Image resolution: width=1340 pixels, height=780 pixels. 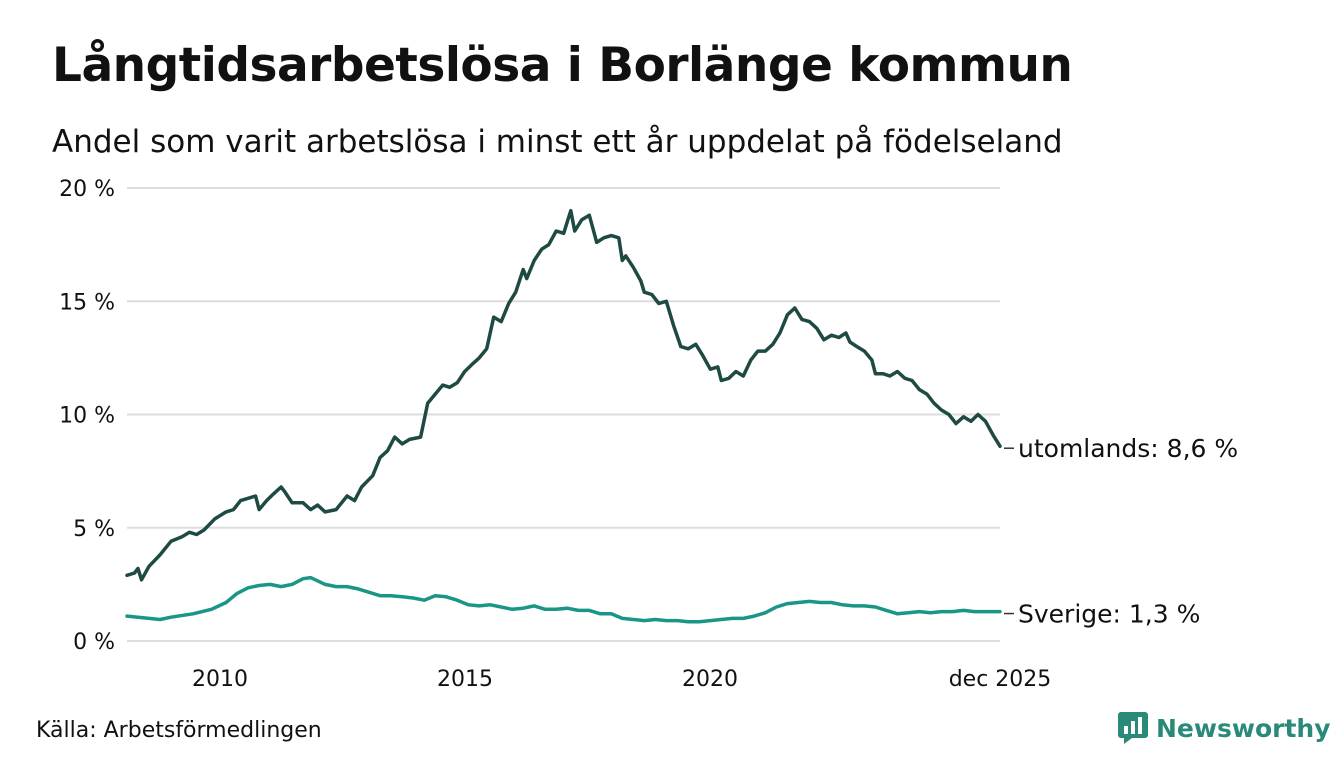 What do you see at coordinates (87, 302) in the screenshot?
I see `y-tick-label: 15 %` at bounding box center [87, 302].